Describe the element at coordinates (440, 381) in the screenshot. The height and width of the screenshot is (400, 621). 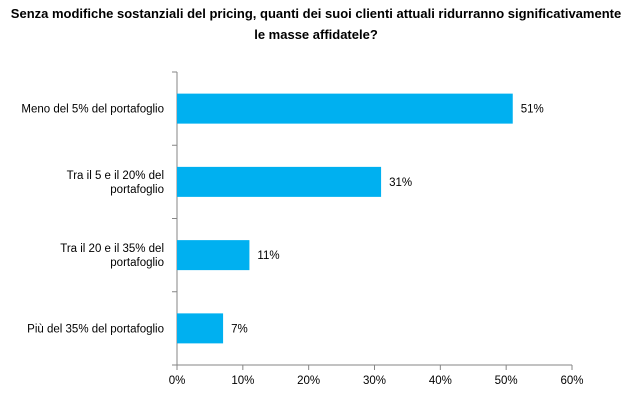
I see `x-tick-label: 40%` at that location.